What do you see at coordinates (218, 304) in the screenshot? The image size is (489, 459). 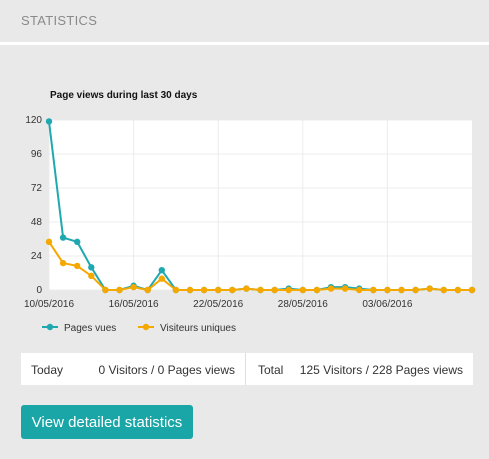 I see `x-tick-label: 22/05/2016` at bounding box center [218, 304].